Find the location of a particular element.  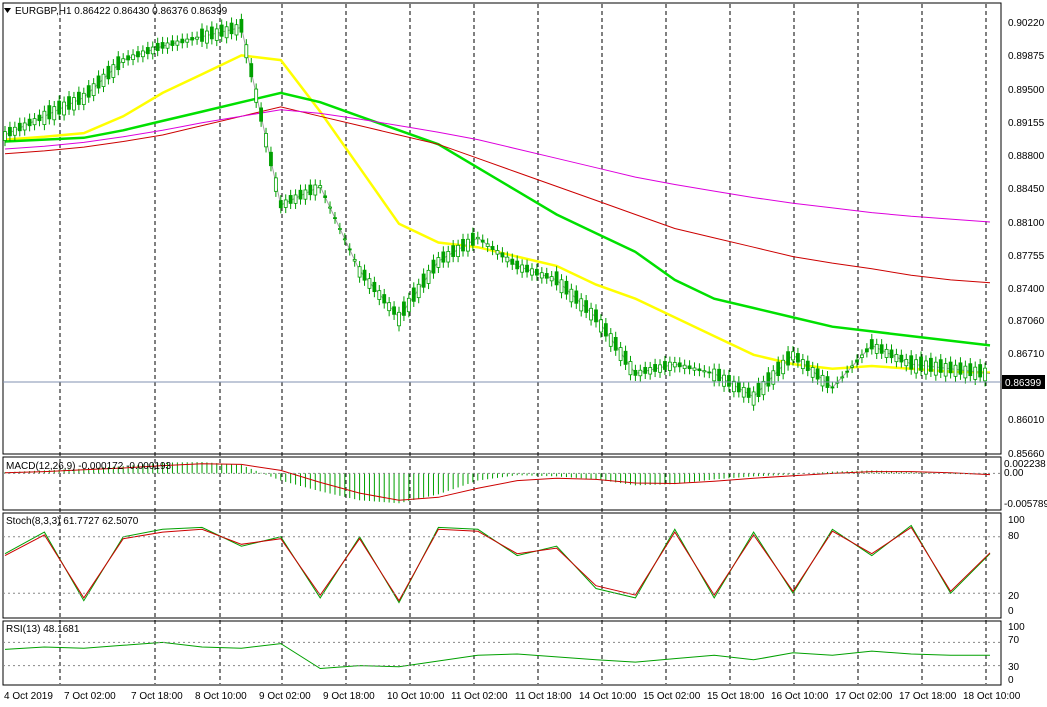

time-tick: 17 Oct 18:00 is located at coordinates (928, 696).